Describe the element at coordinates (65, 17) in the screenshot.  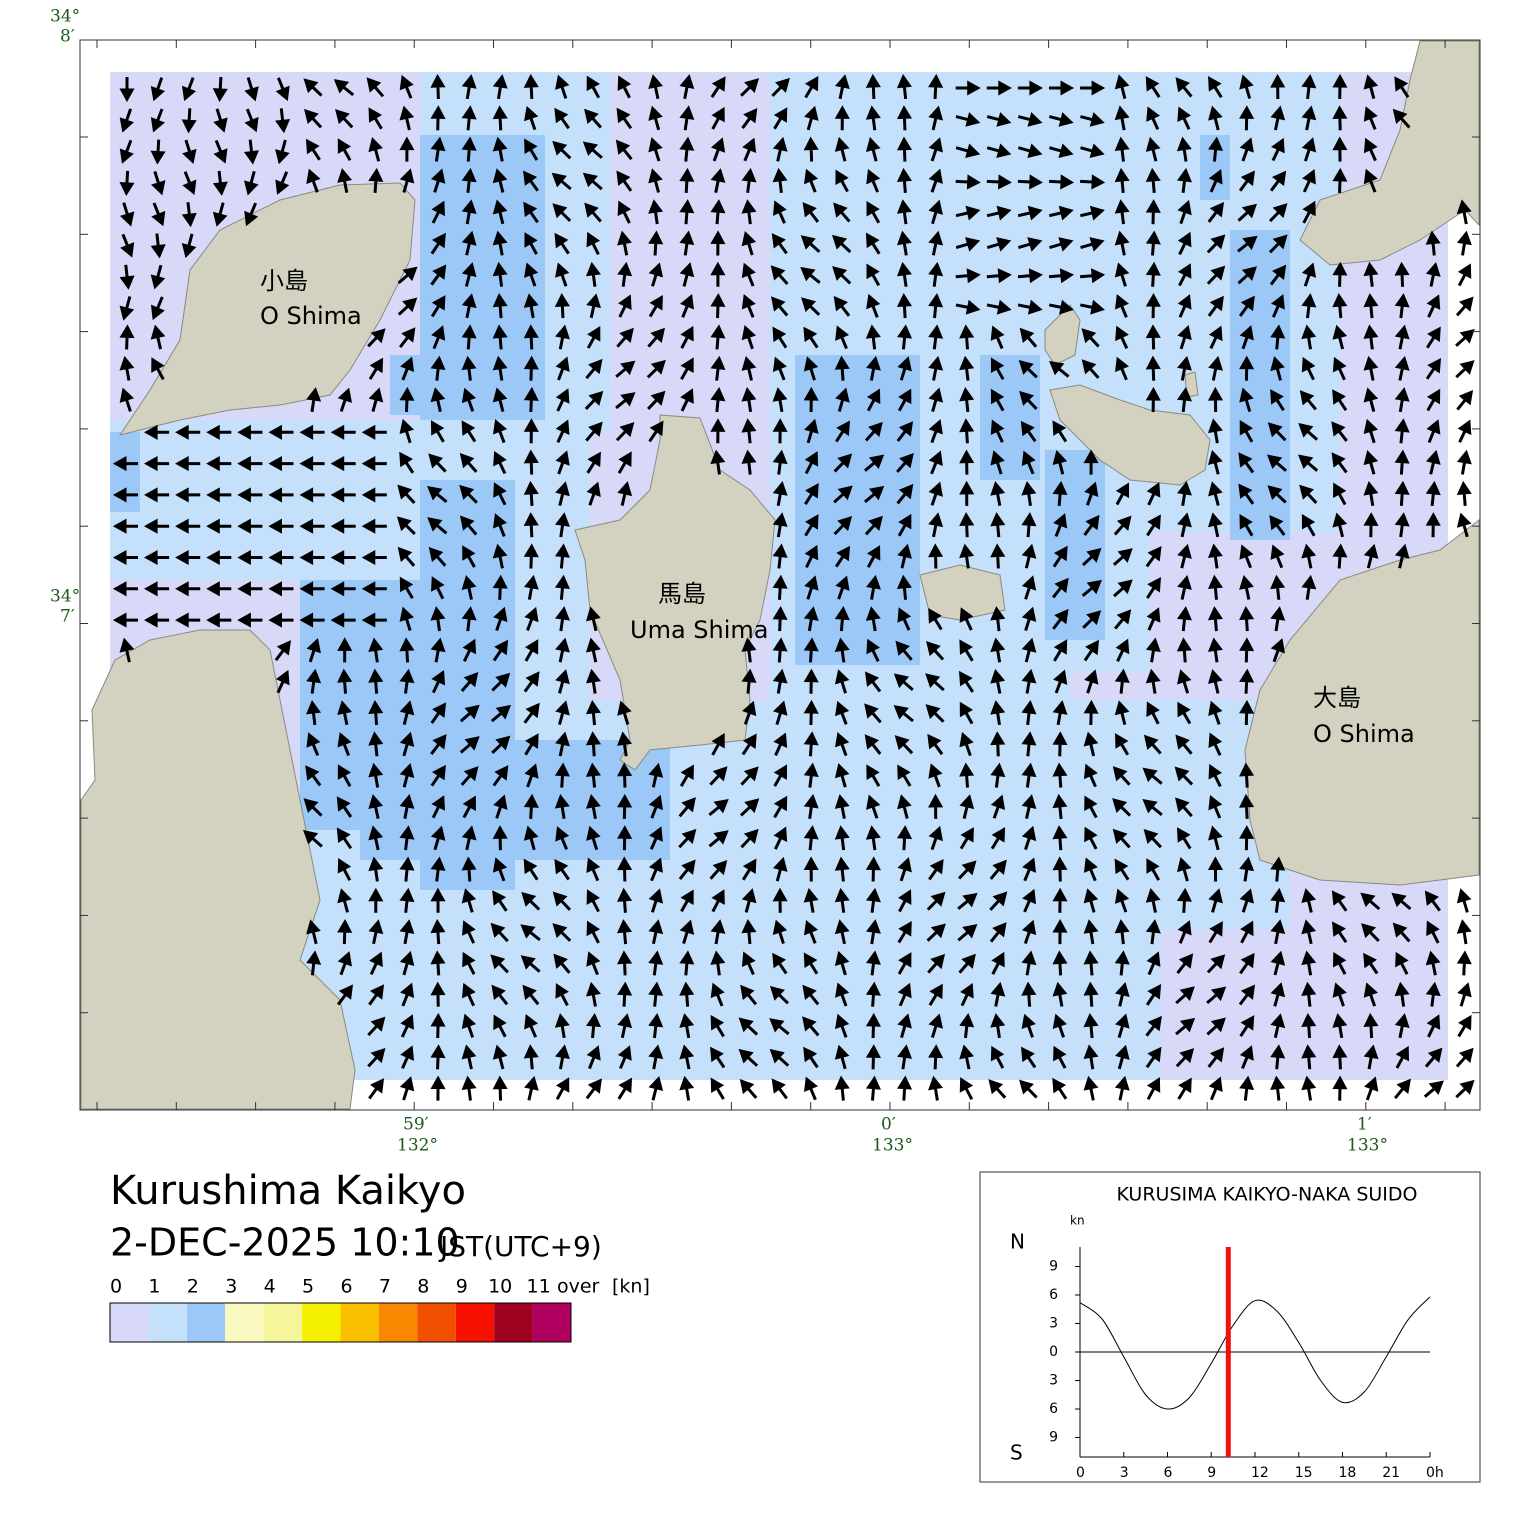
I see `lat-label: 34°` at that location.